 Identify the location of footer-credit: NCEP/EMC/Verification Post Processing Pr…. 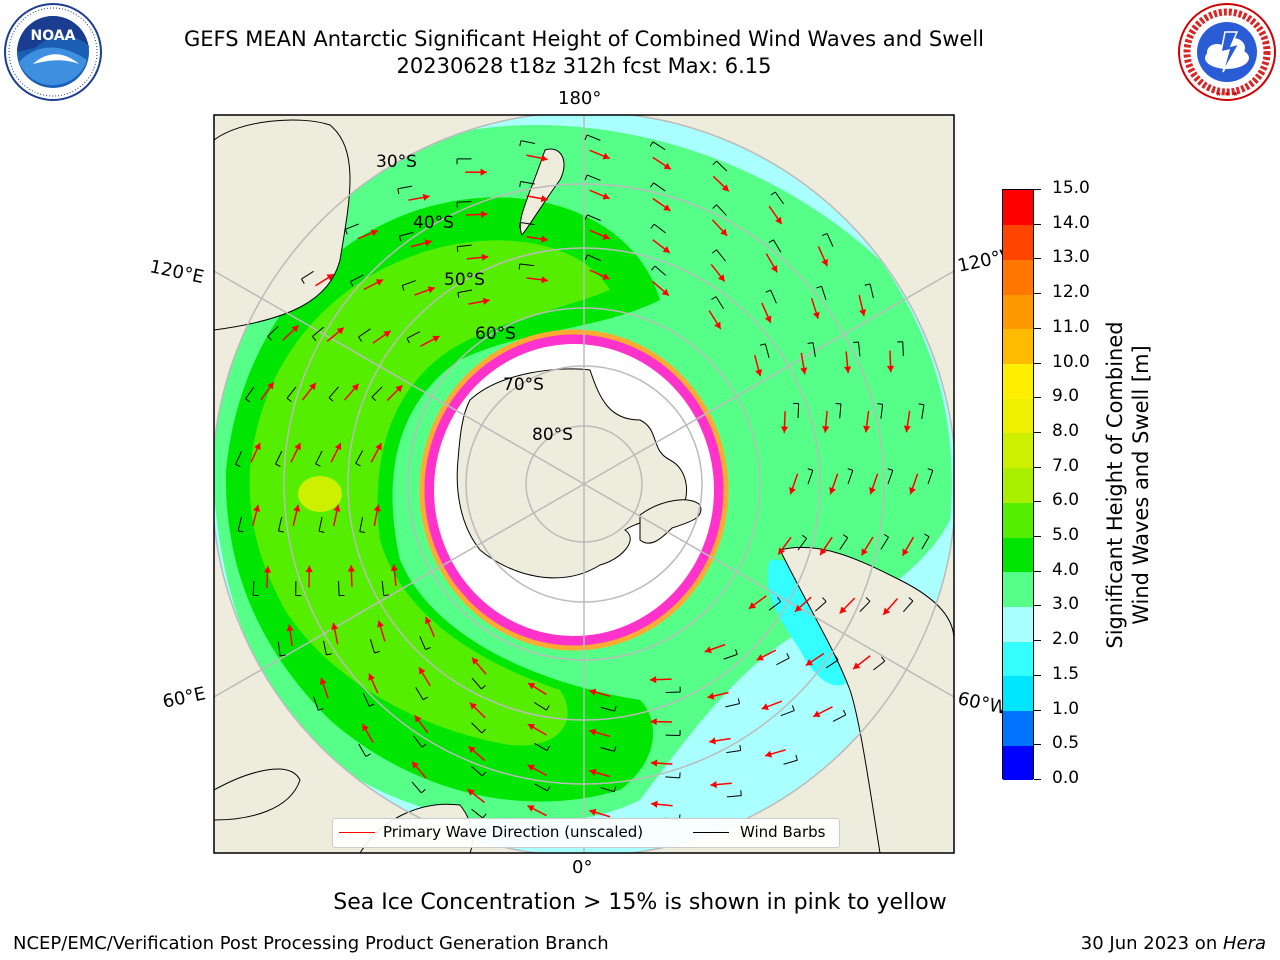
(311, 943).